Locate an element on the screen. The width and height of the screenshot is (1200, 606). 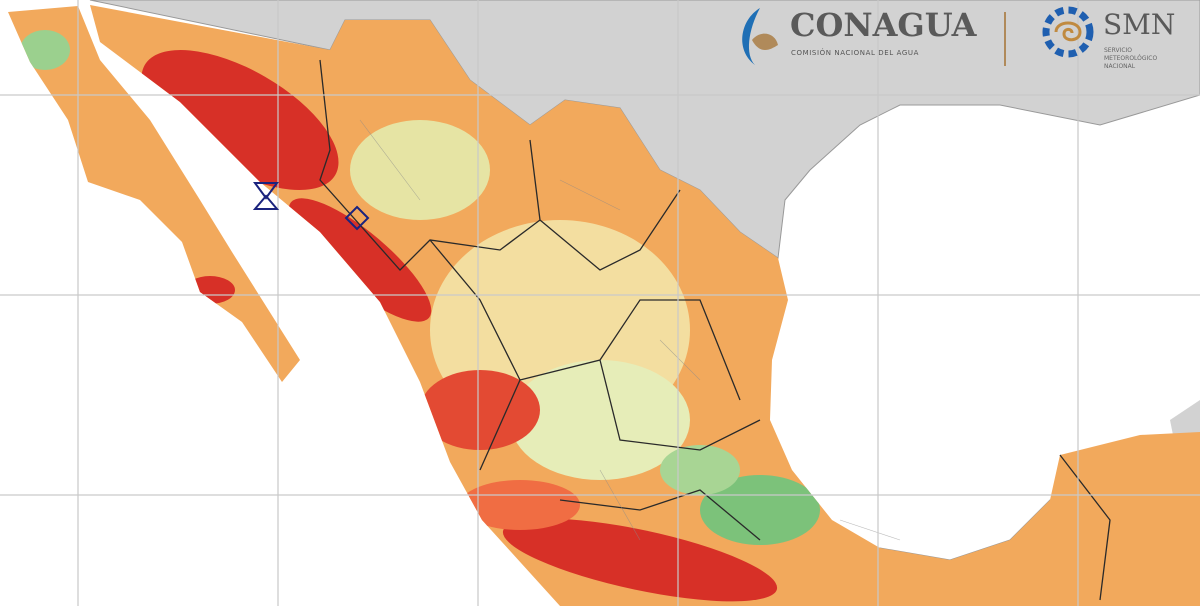
logo-conagua: CONAGUA COMISIÓN NACIONAL DEL AGUA is located at coordinates (874, 36).